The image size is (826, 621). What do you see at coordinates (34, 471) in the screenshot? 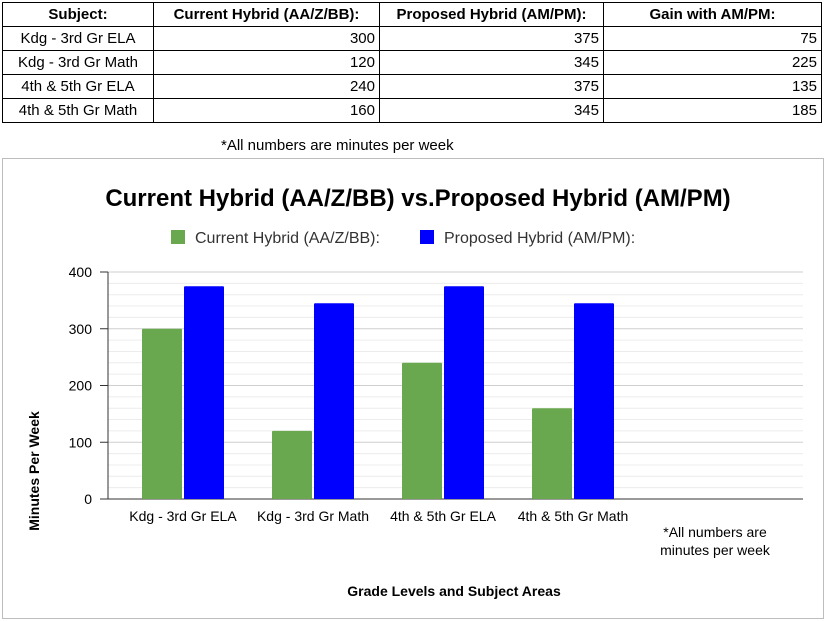
I see `y-axis-label: Minutes Per Week` at bounding box center [34, 471].